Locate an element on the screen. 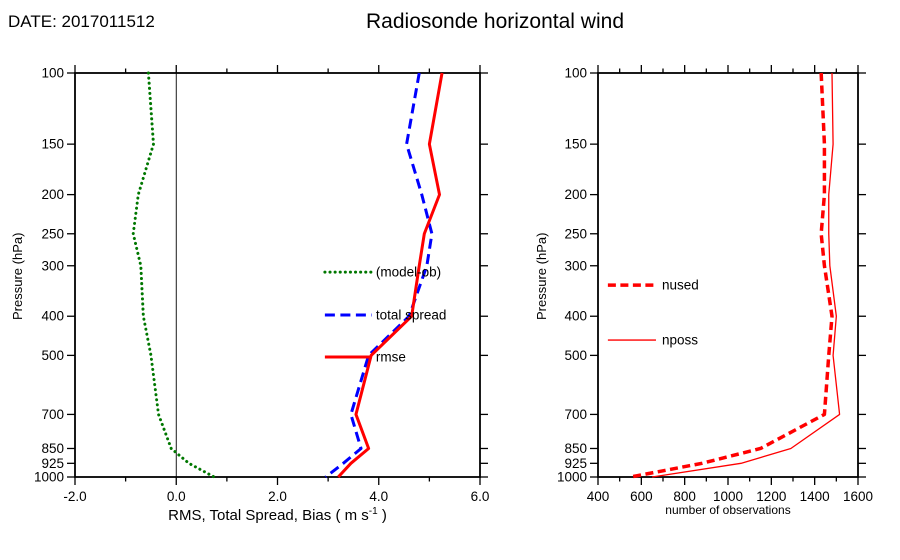 The image size is (900, 560). right-xaxis-label: number of observations is located at coordinates (728, 510).